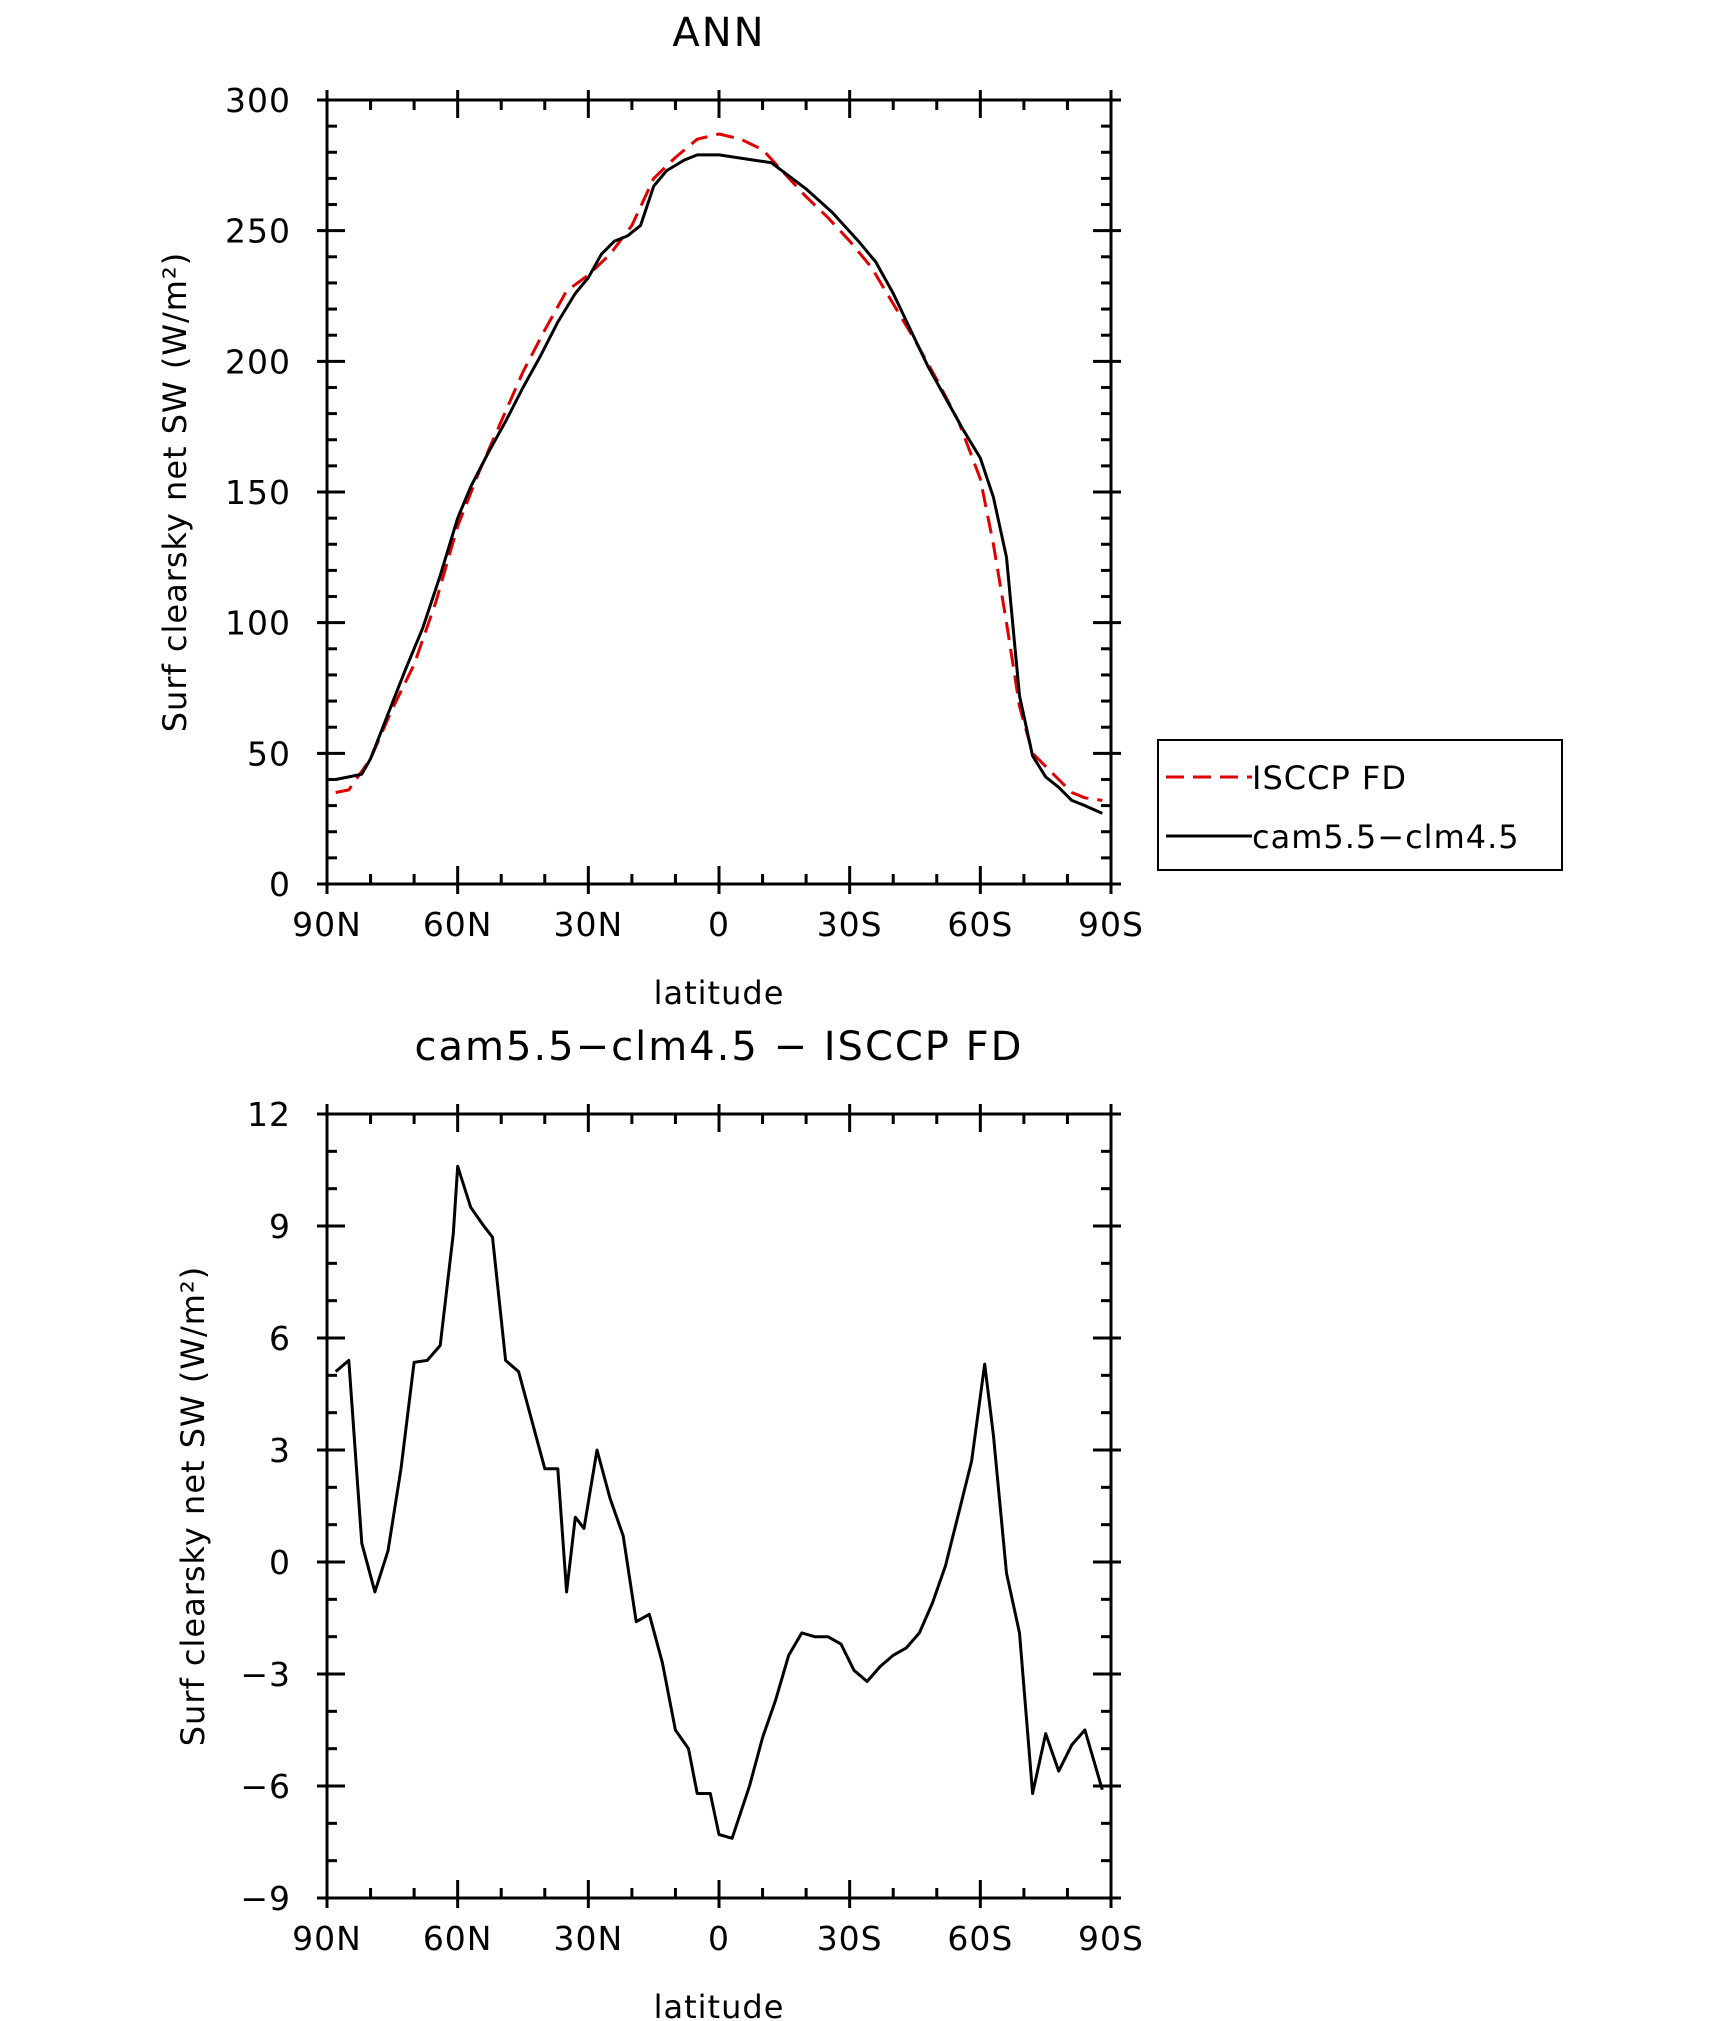  I want to click on y-tick-label: 250, so click(258, 231).